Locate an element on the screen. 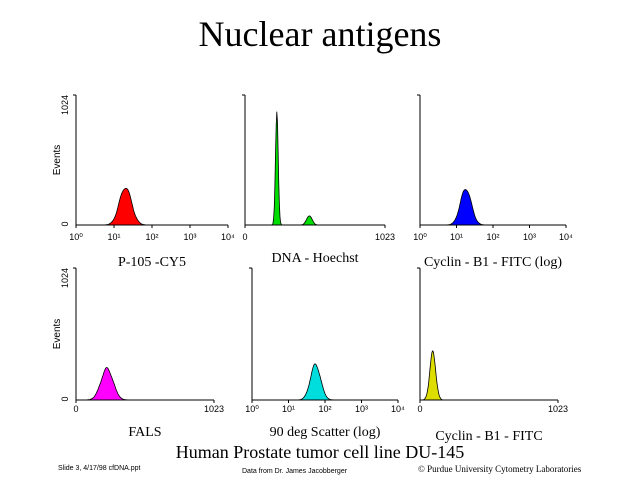 This screenshot has height=480, width=640. x-axis-label: Cyclin - B1 - FITC (log) is located at coordinates (493, 262).